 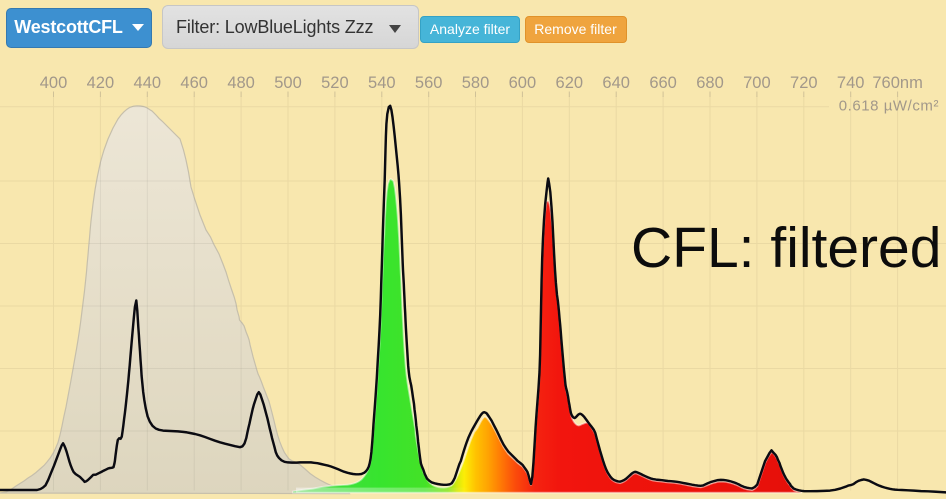 What do you see at coordinates (335, 83) in the screenshot?
I see `svg-text: 520` at bounding box center [335, 83].